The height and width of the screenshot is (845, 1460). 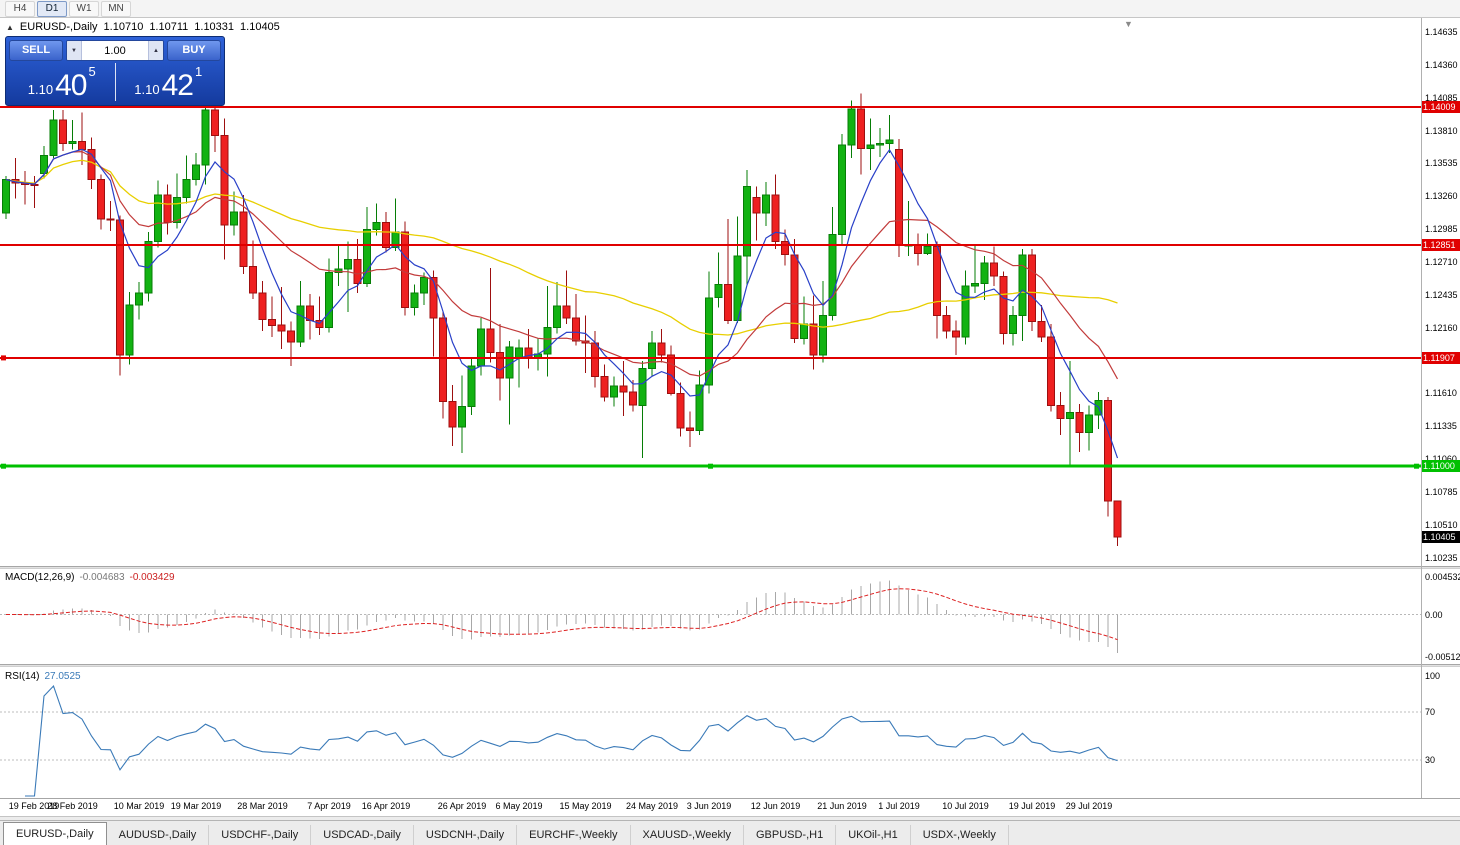 What do you see at coordinates (1128, 24) in the screenshot?
I see `chart-shift-marker-icon: ▼` at bounding box center [1128, 24].